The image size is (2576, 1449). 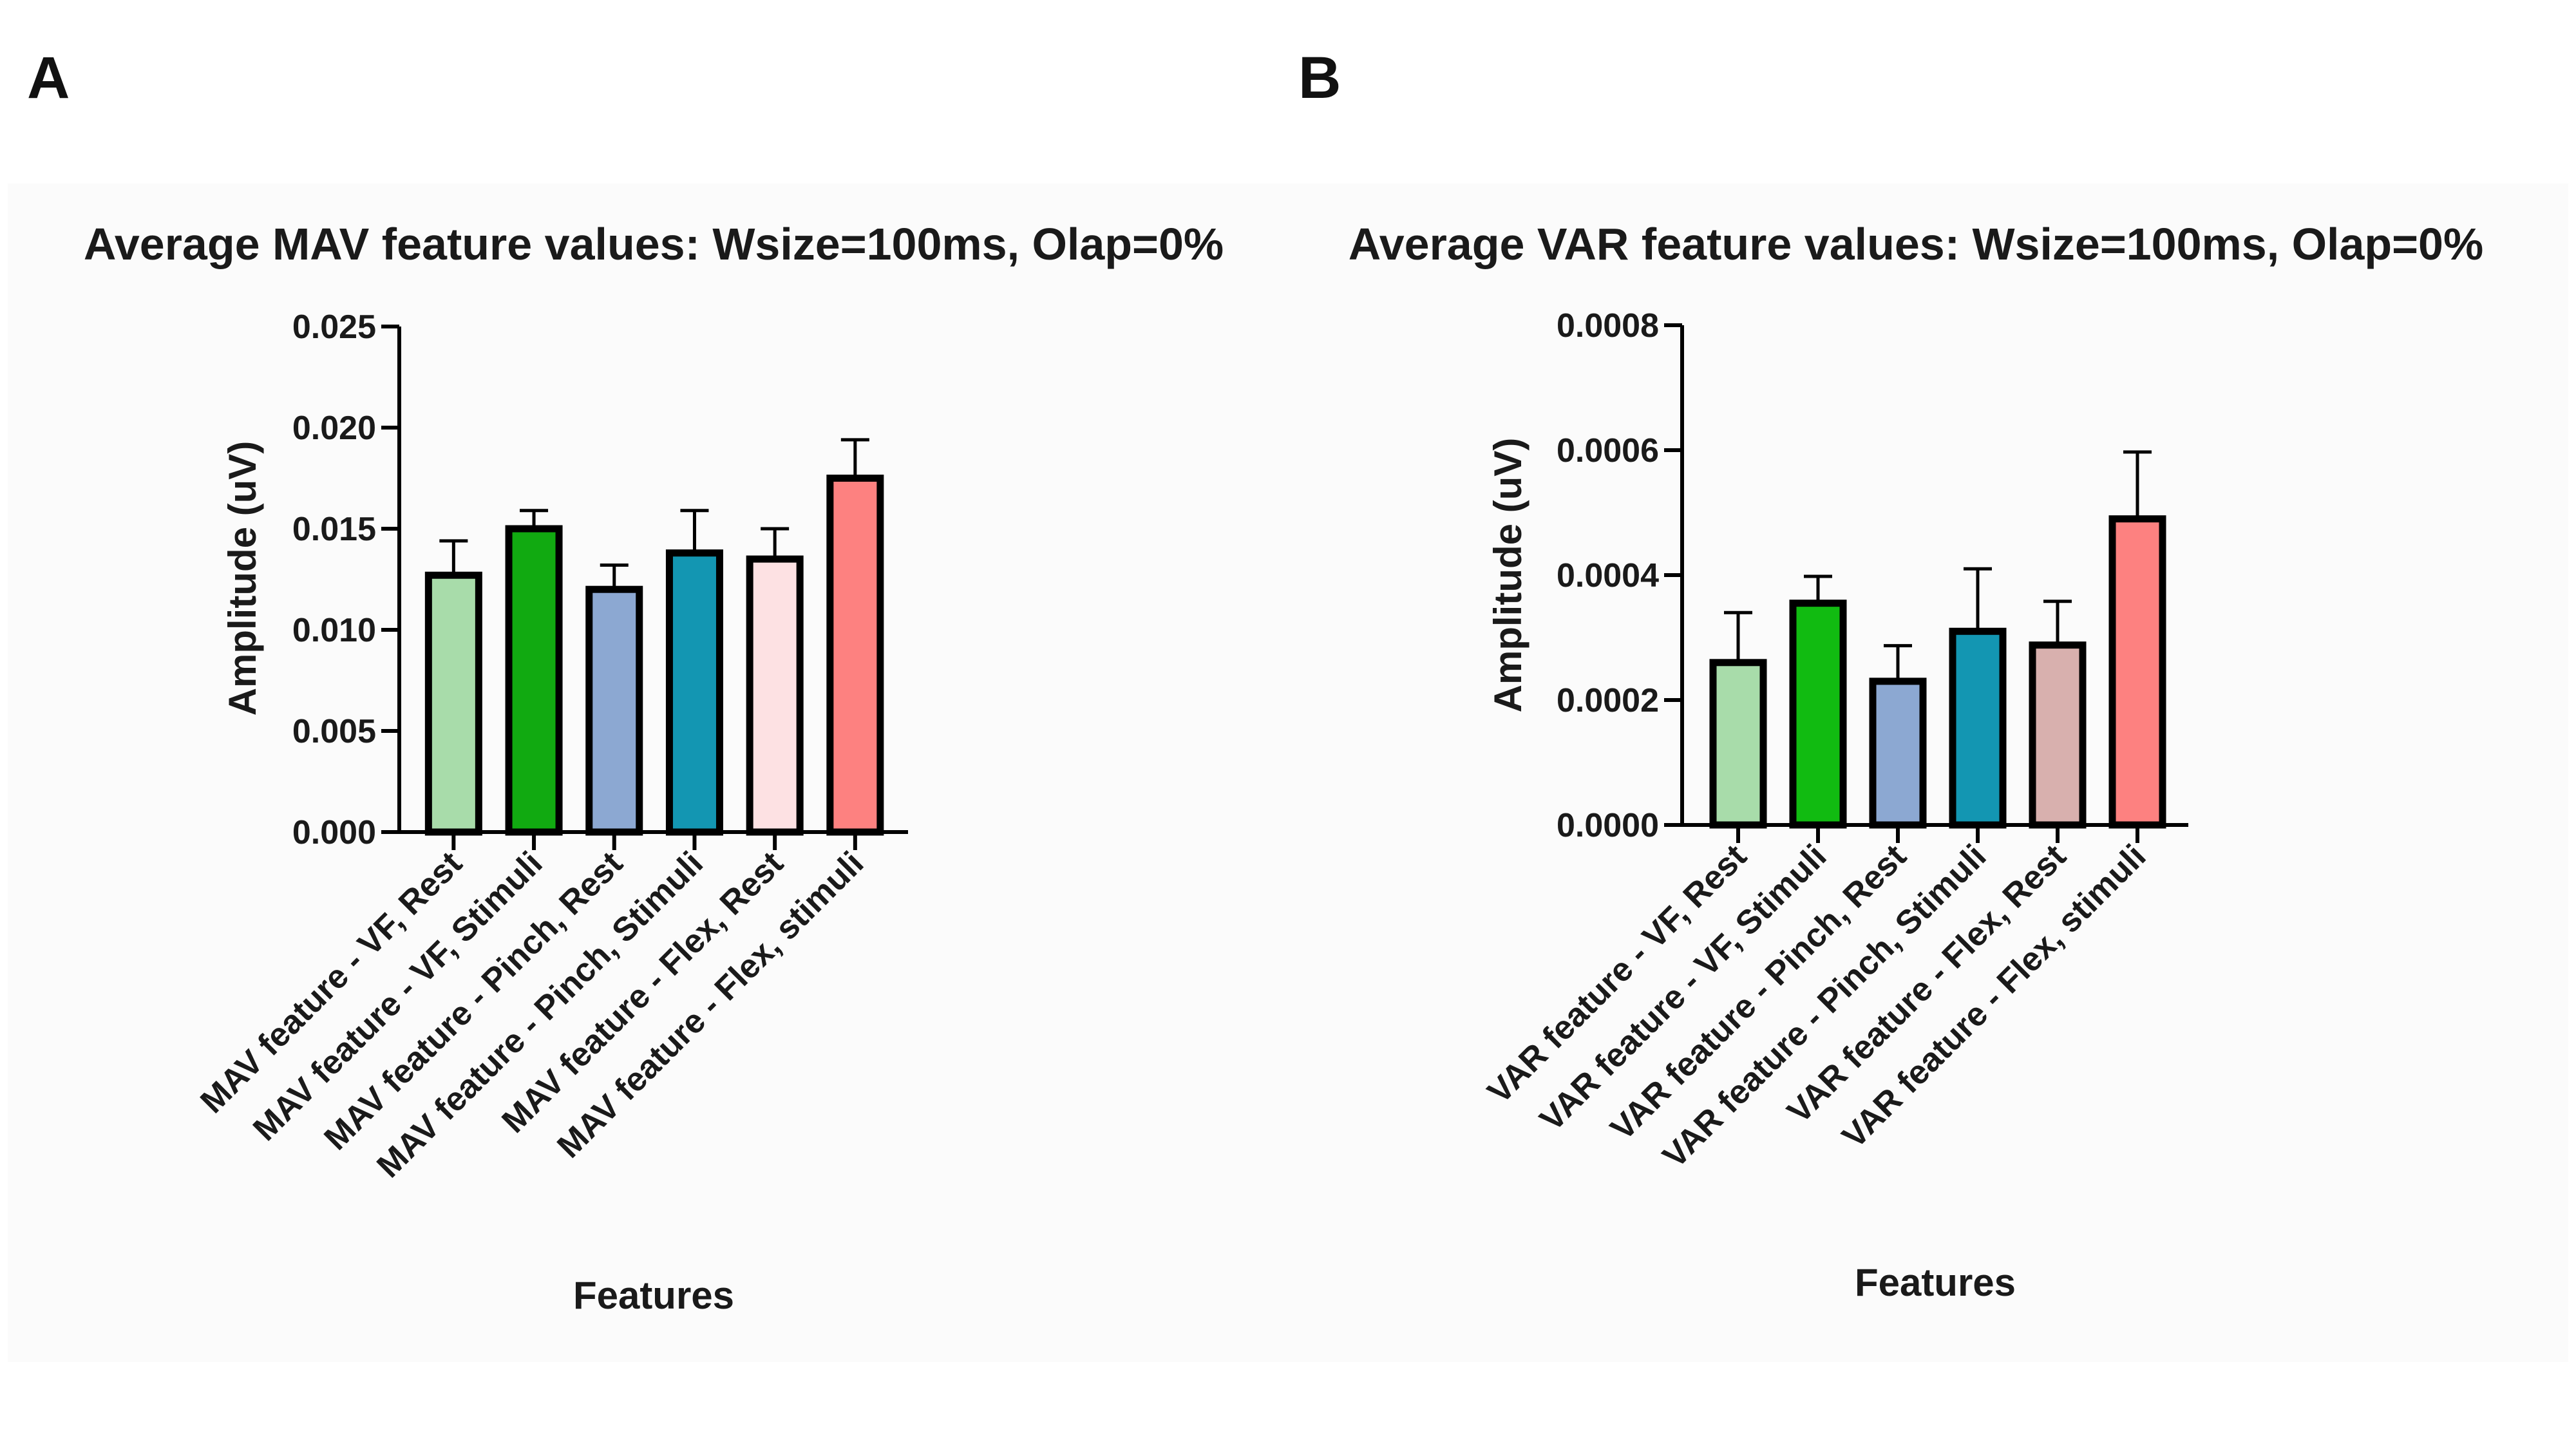 I want to click on y-tick-label: 0.0008, so click(x=1608, y=326).